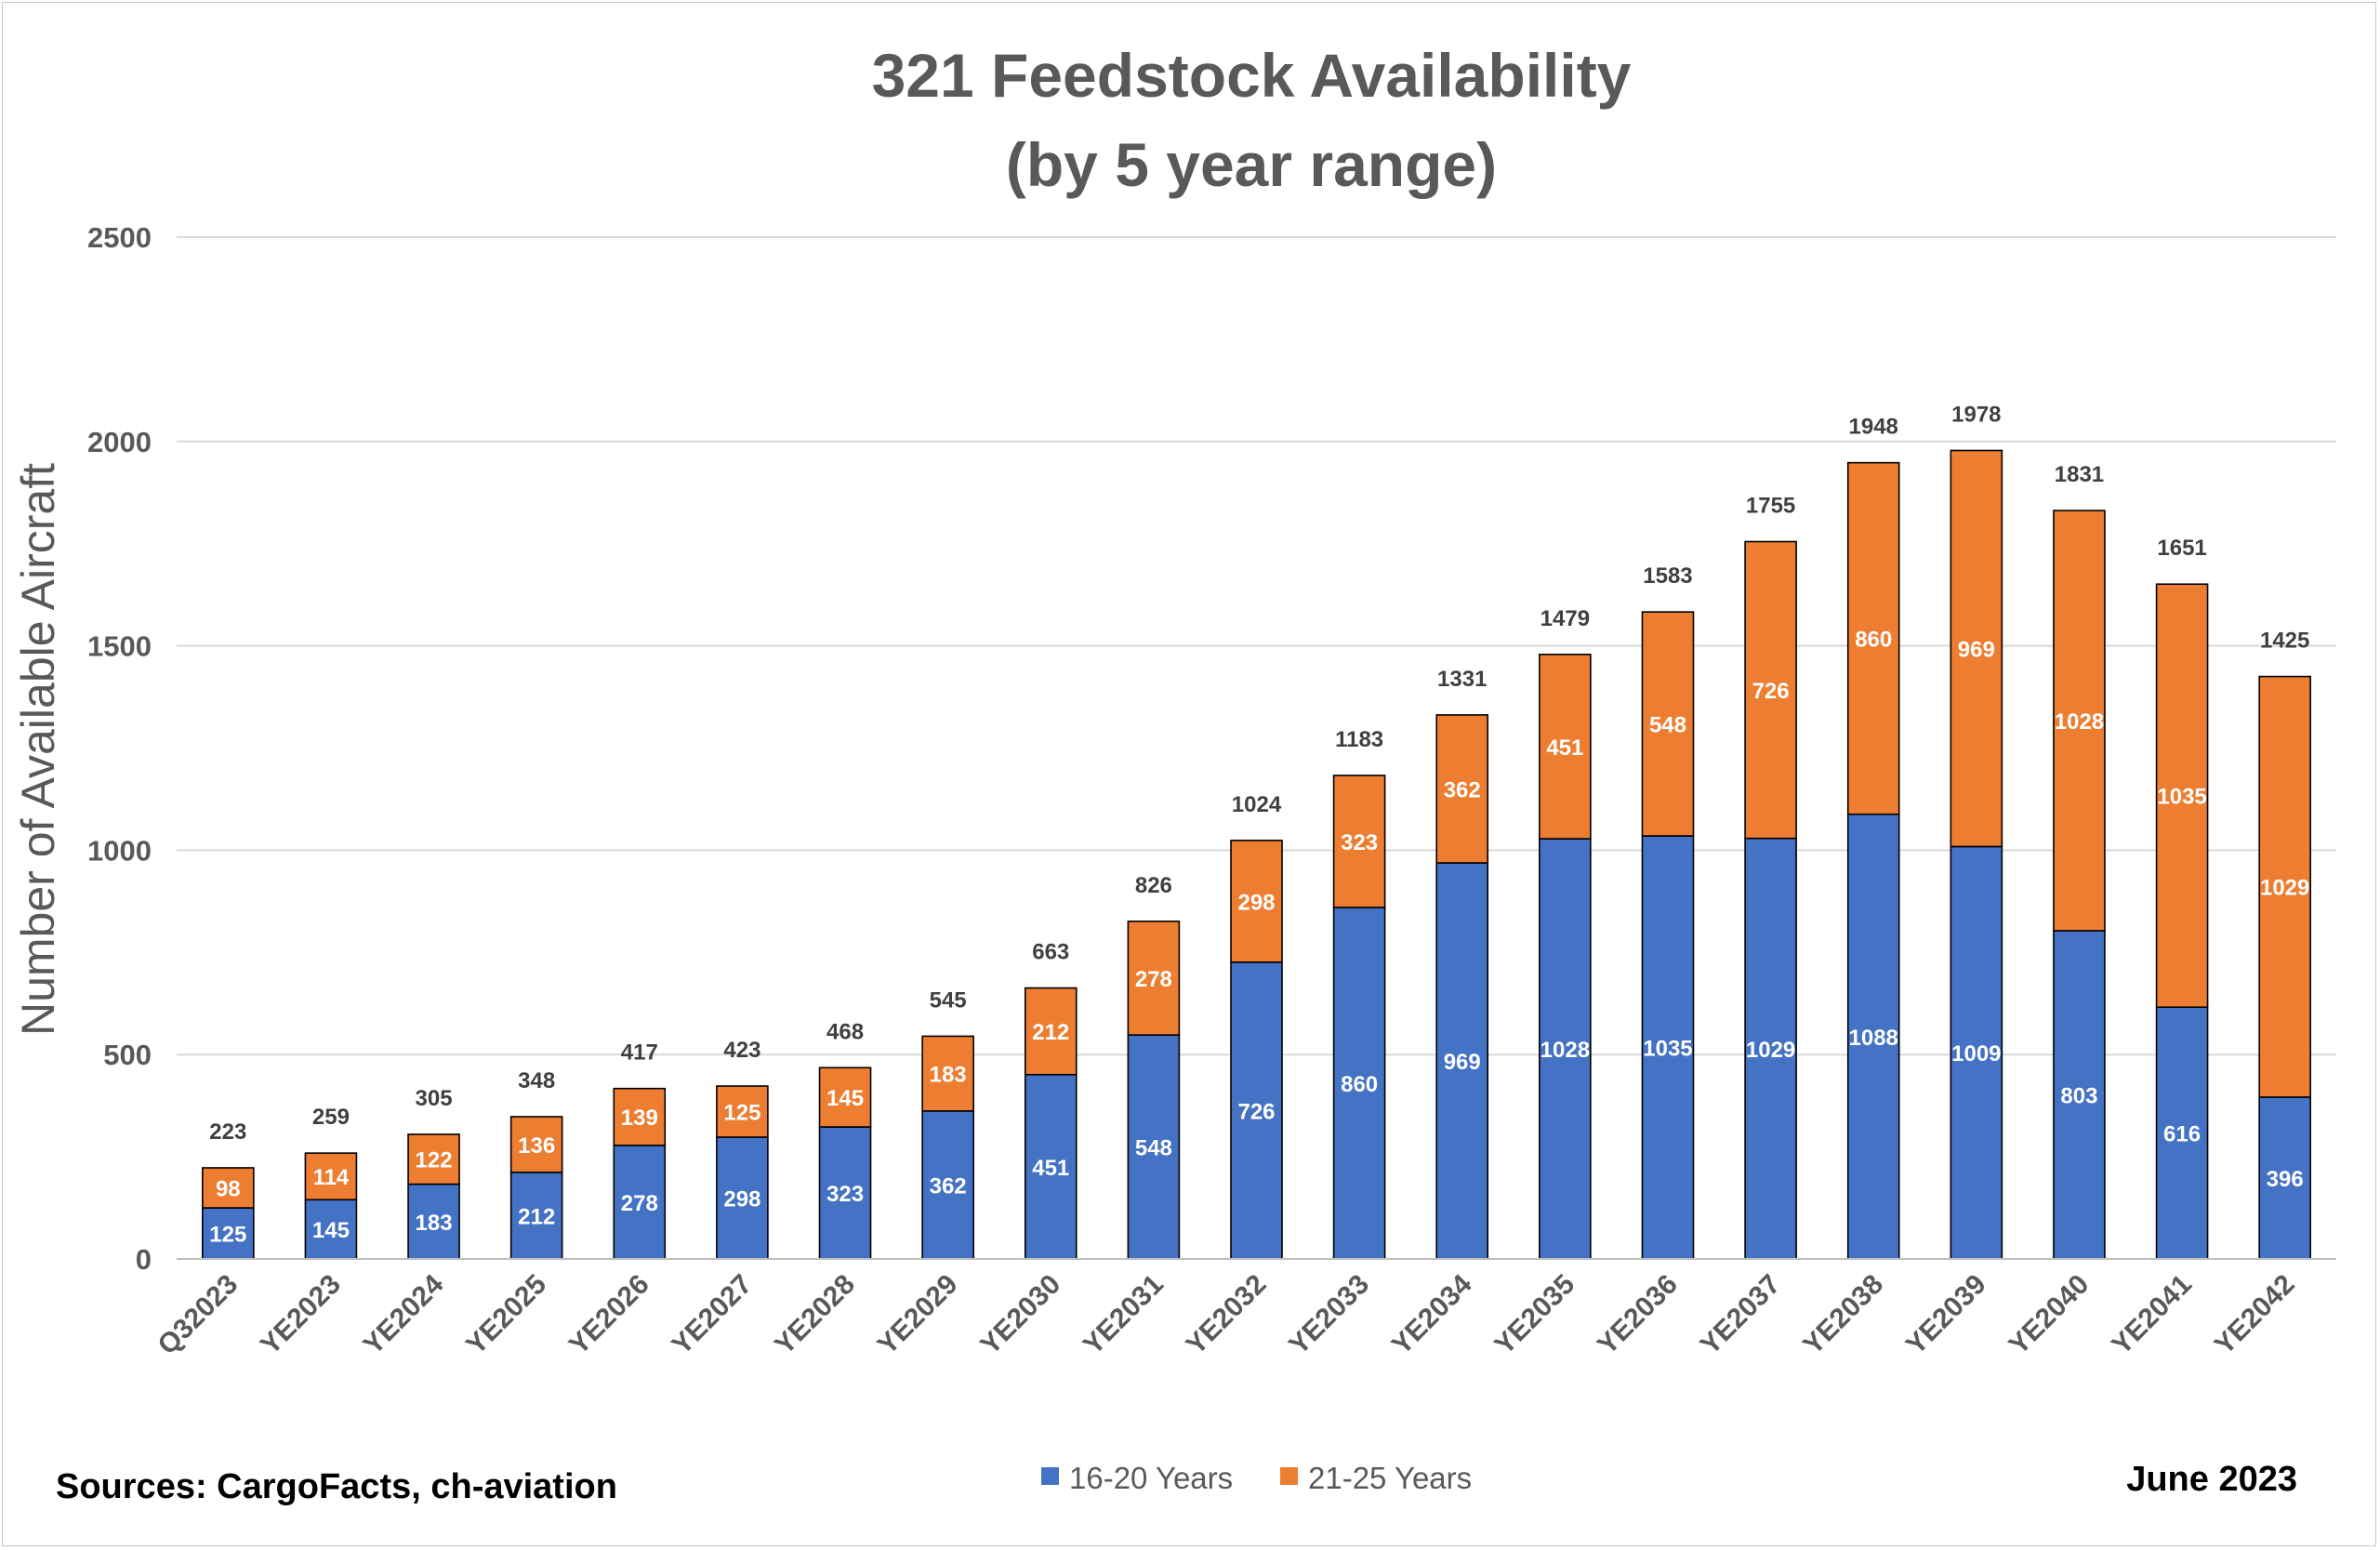 This screenshot has width=2380, height=1550. I want to click on x-tick-label: YE2028, so click(815, 1315).